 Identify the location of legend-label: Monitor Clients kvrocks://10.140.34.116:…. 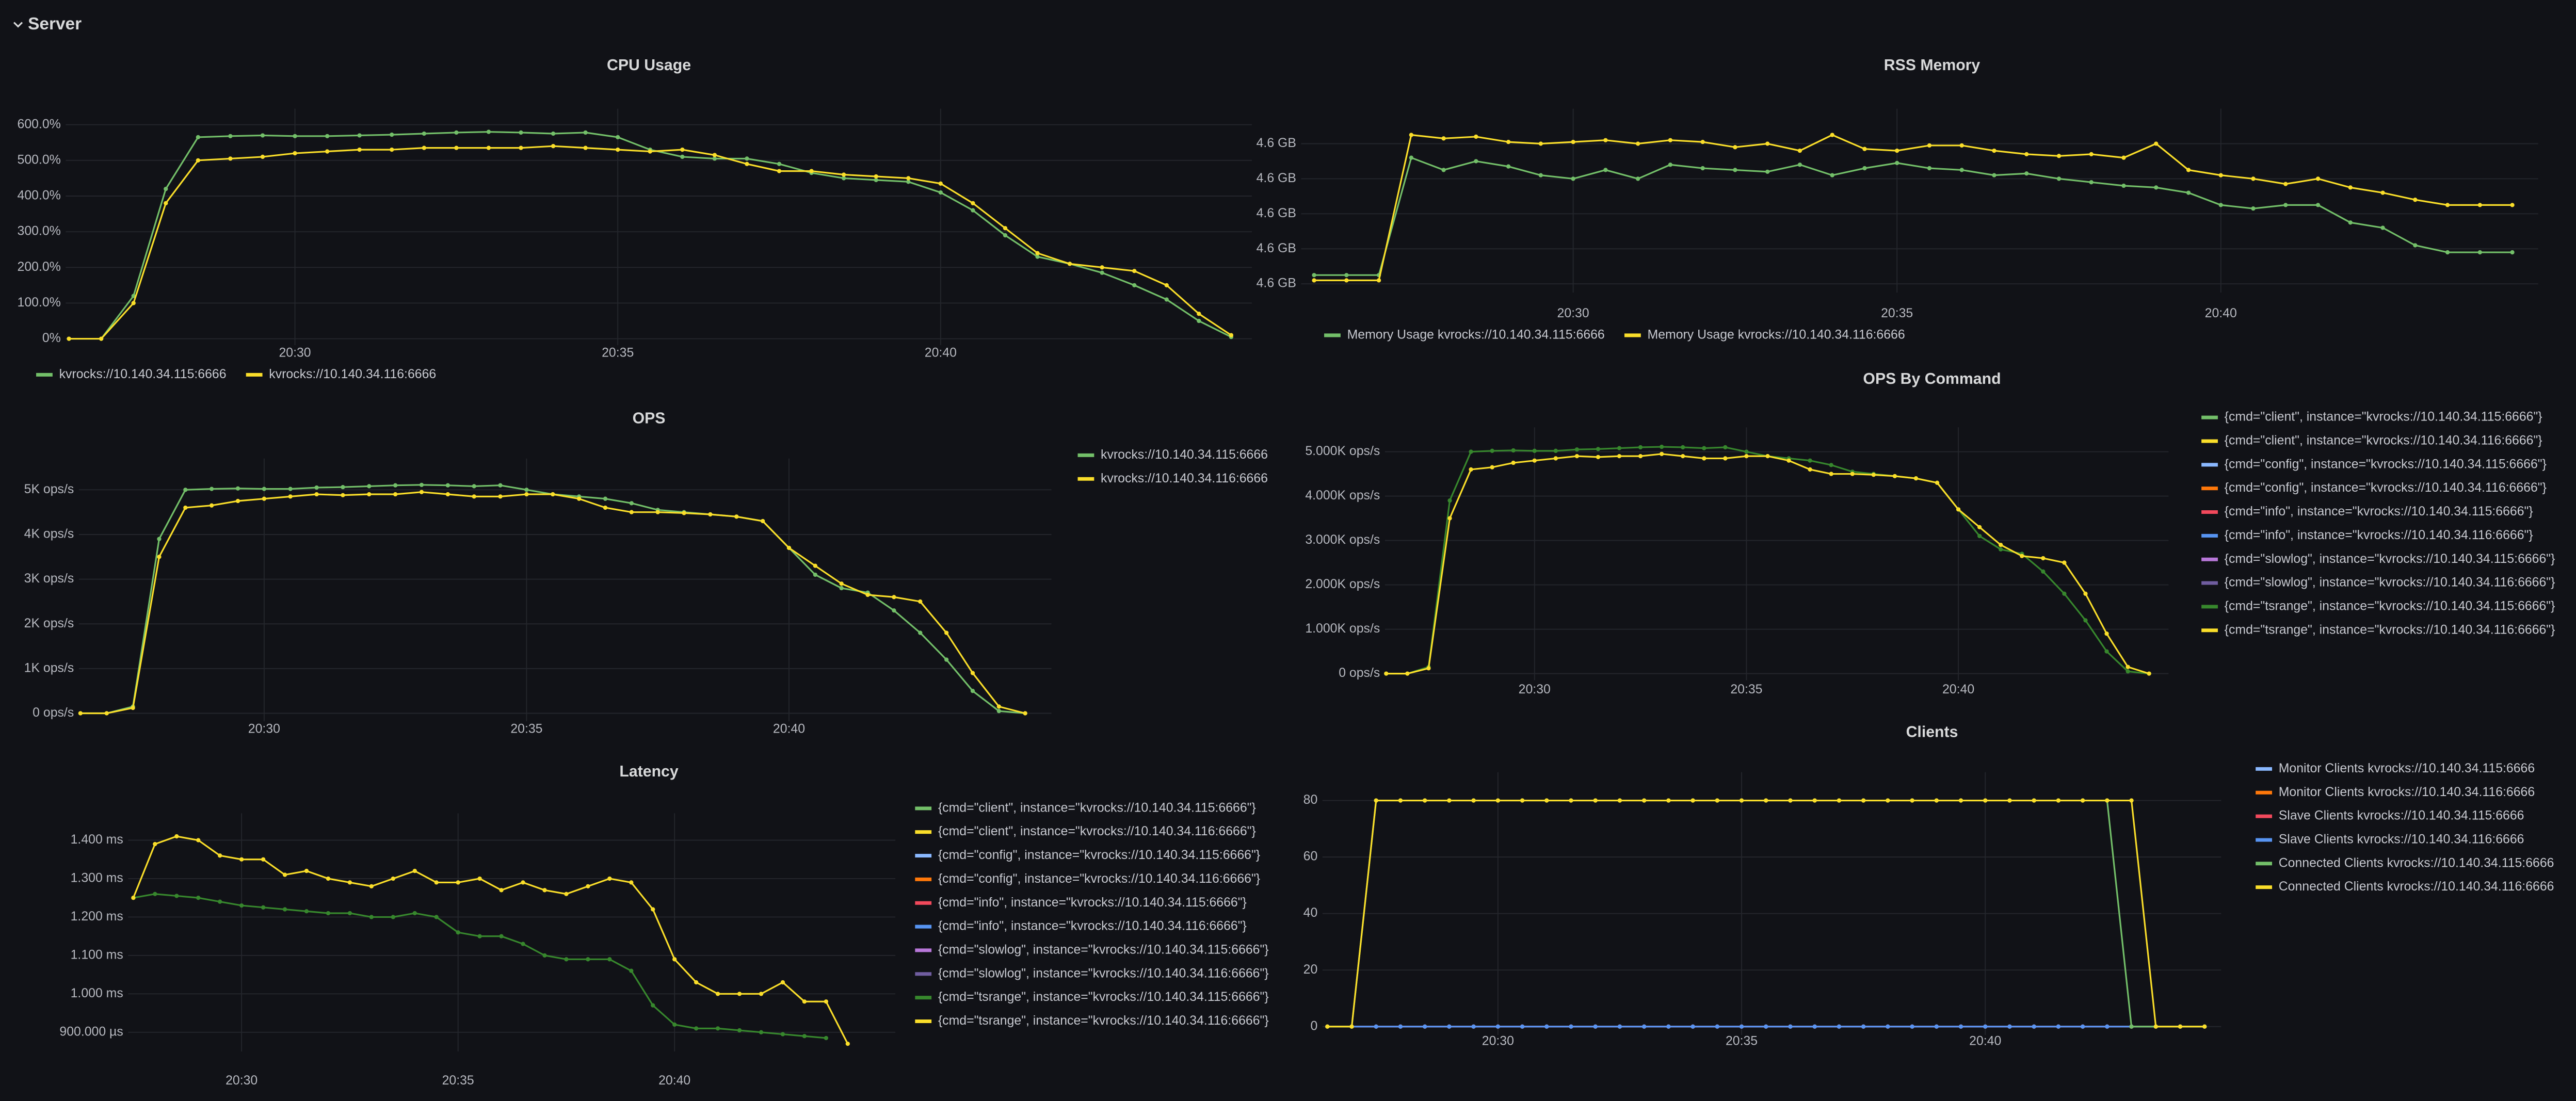
(2407, 792).